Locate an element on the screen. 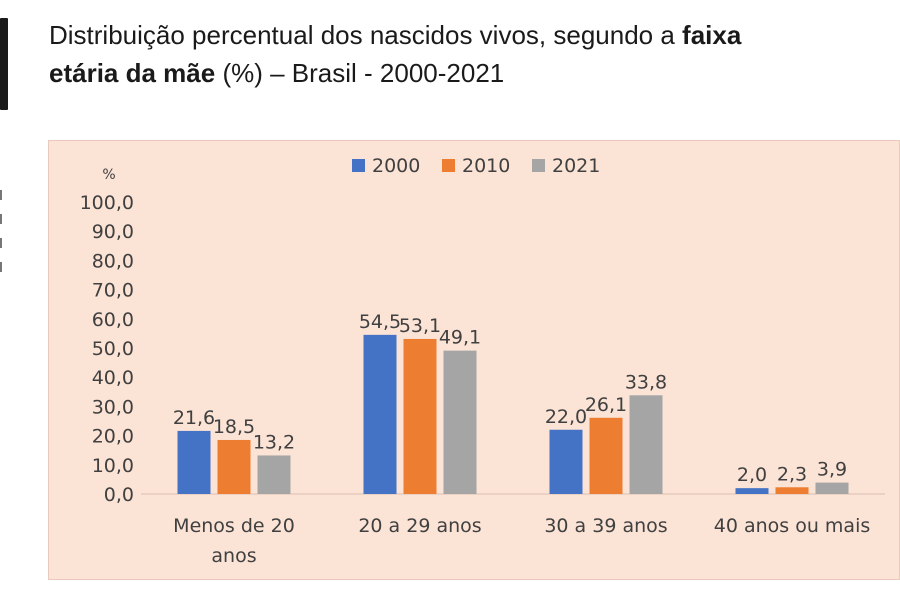 This screenshot has height=600, width=900. legend-swatch-2000 is located at coordinates (358, 165).